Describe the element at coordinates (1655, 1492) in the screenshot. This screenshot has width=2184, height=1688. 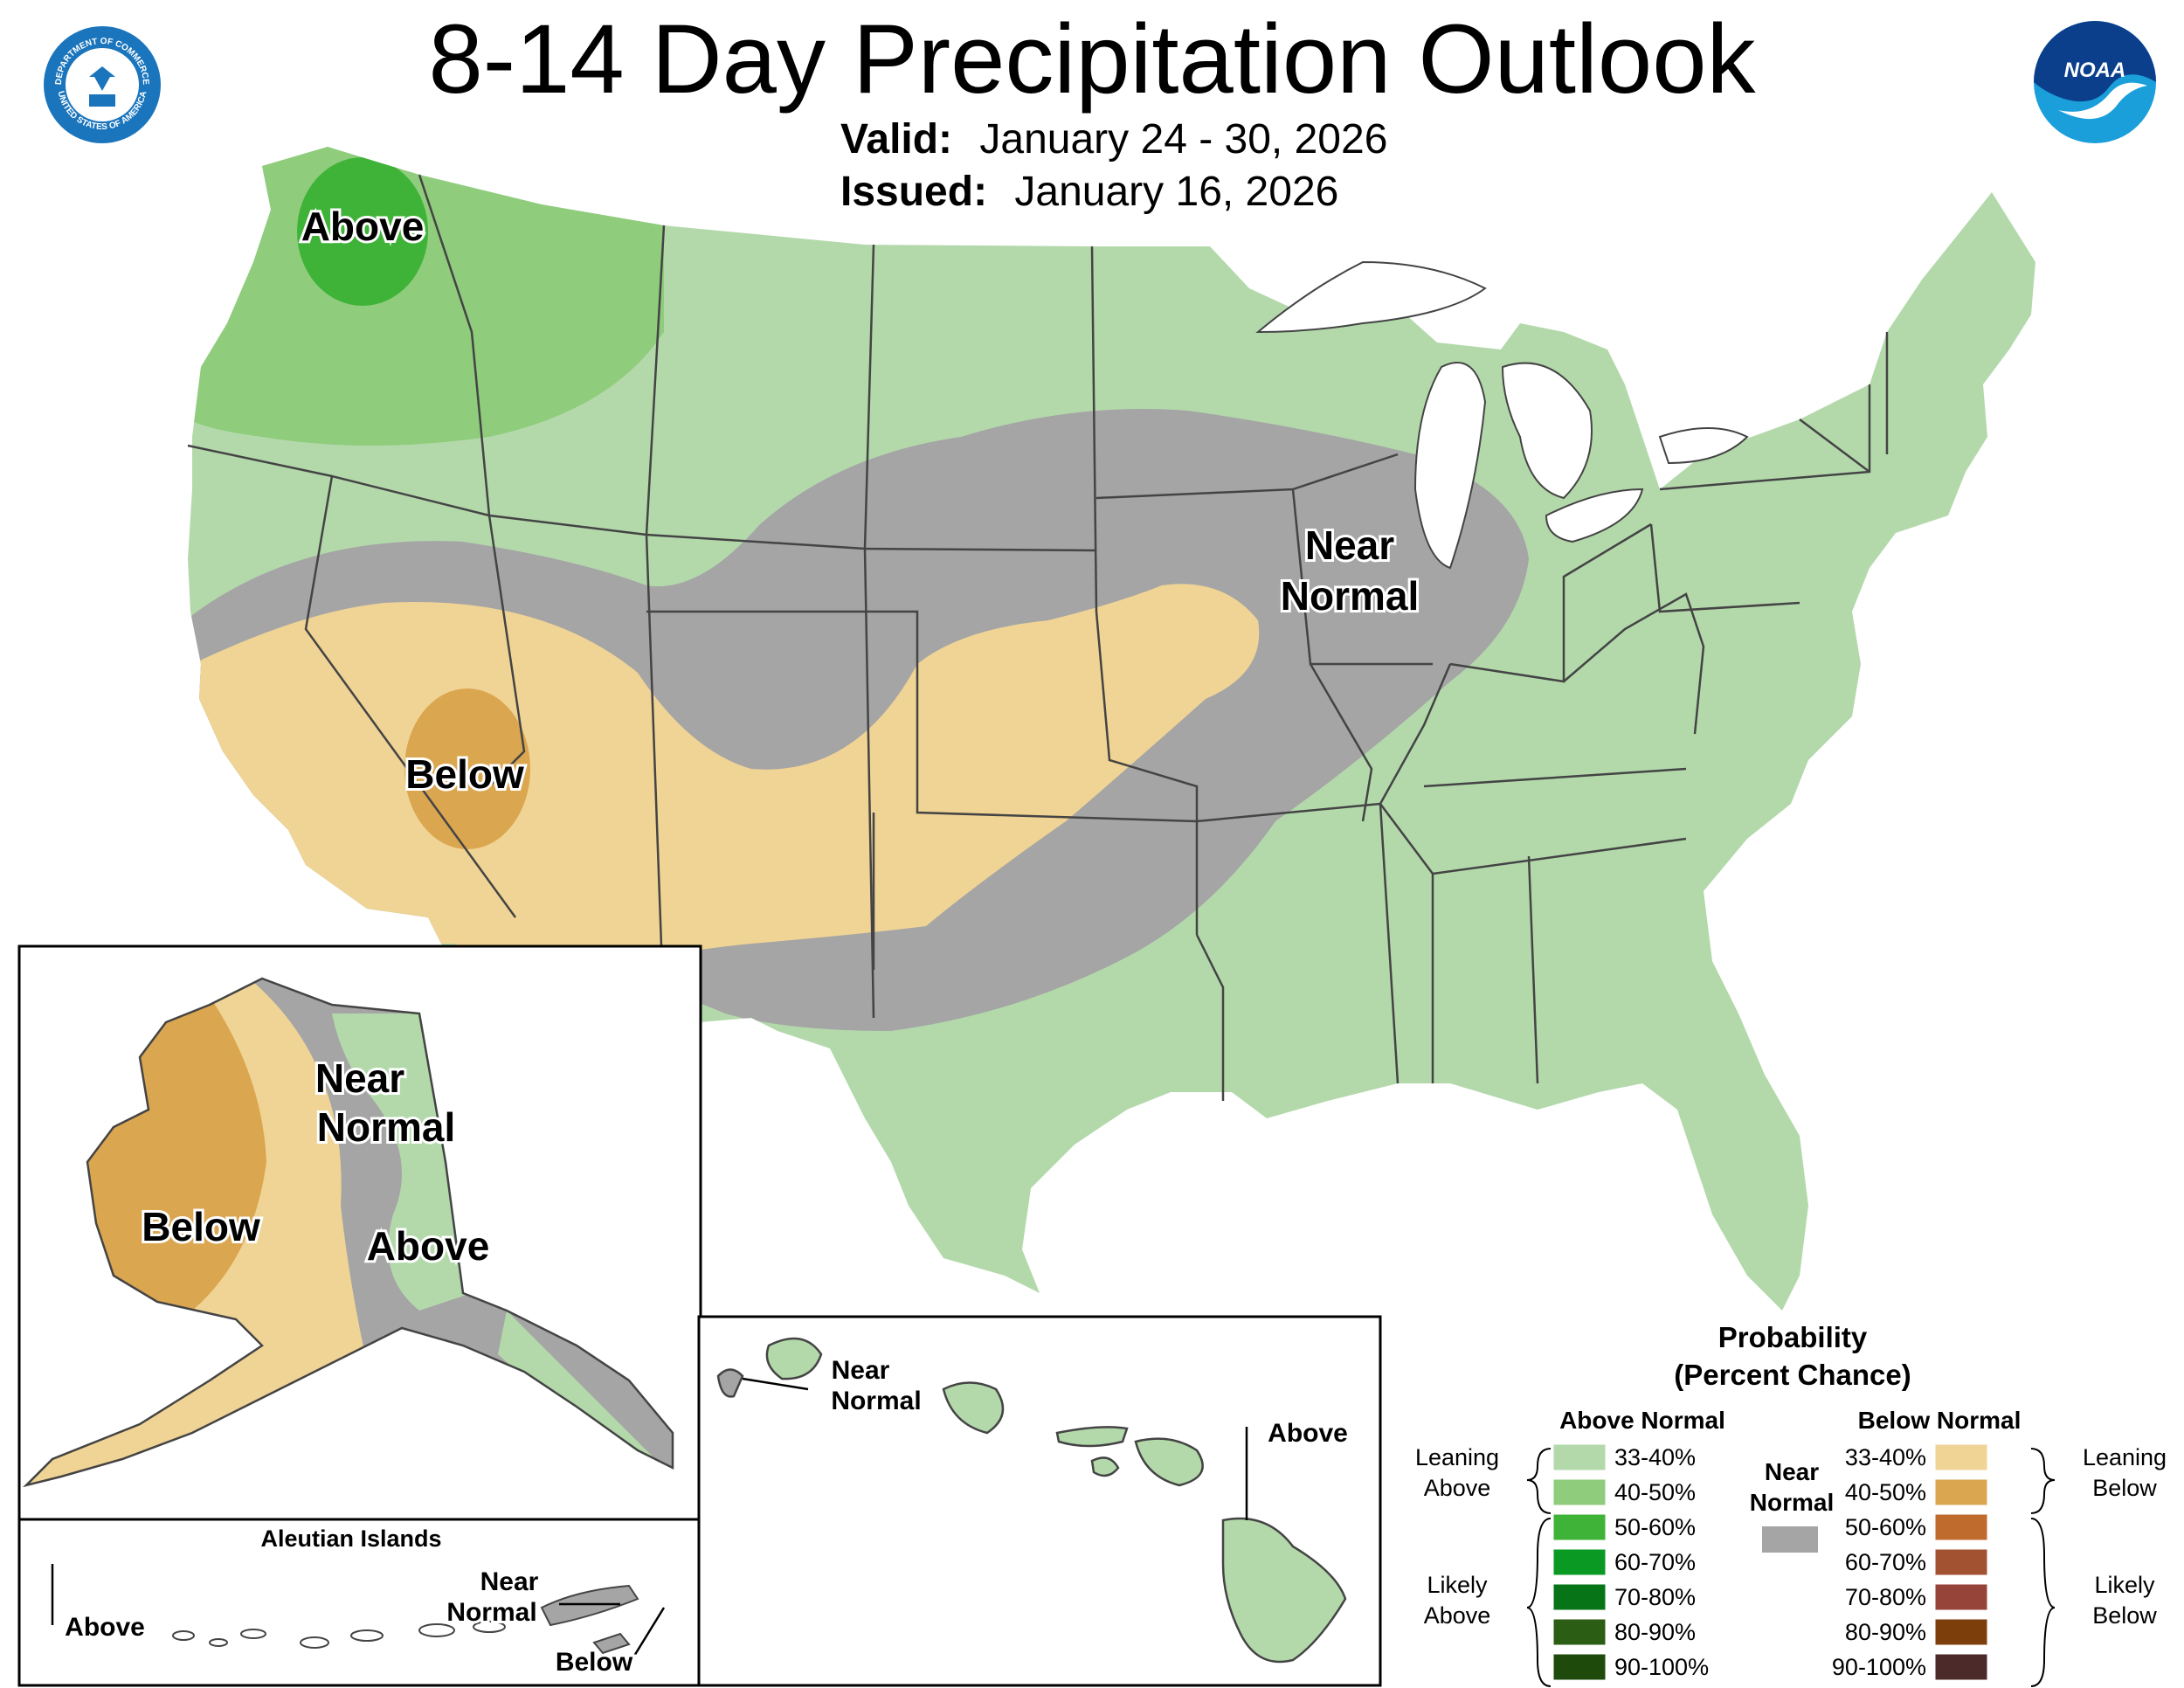
I see `above-range-label-1: 40-50%` at that location.